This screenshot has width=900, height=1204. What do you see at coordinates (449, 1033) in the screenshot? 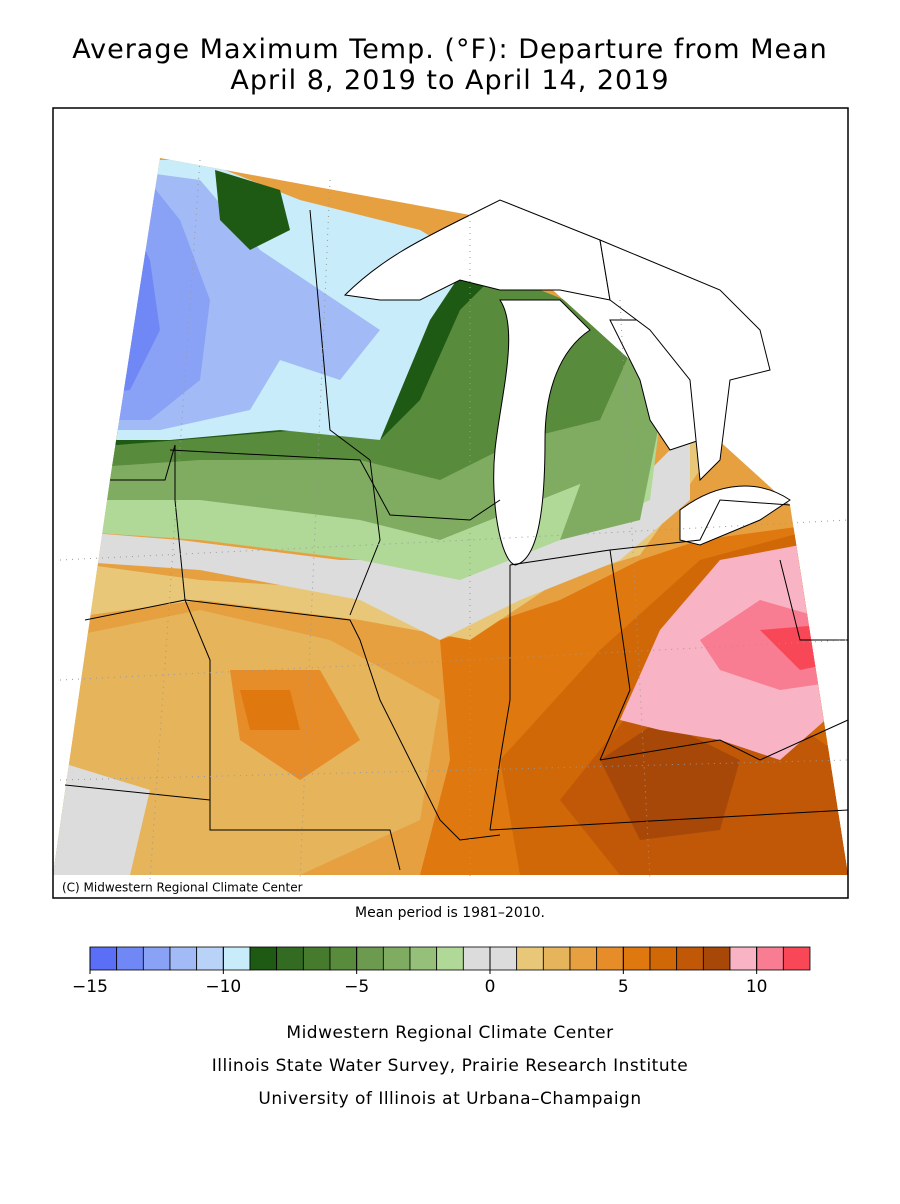
I see `footer-line: Midwestern Regional Climate Center` at bounding box center [449, 1033].